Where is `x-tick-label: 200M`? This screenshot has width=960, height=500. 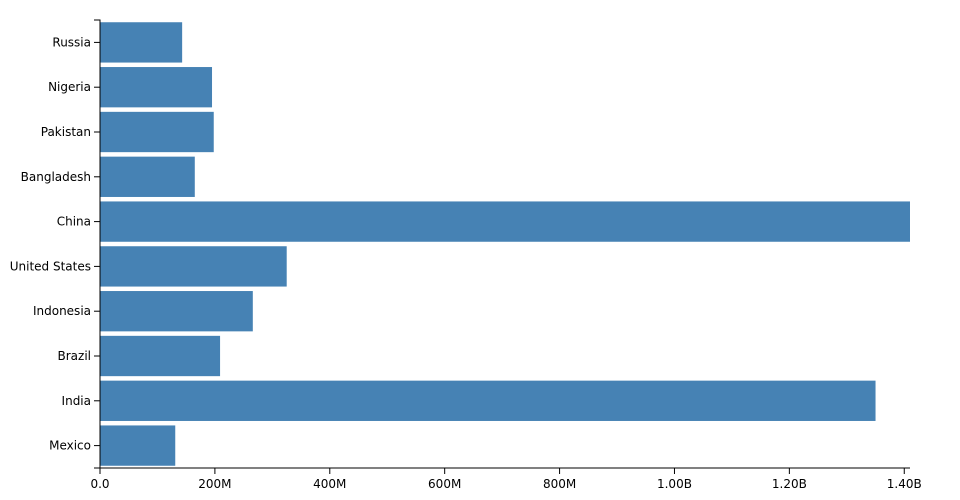
x-tick-label: 200M is located at coordinates (214, 484).